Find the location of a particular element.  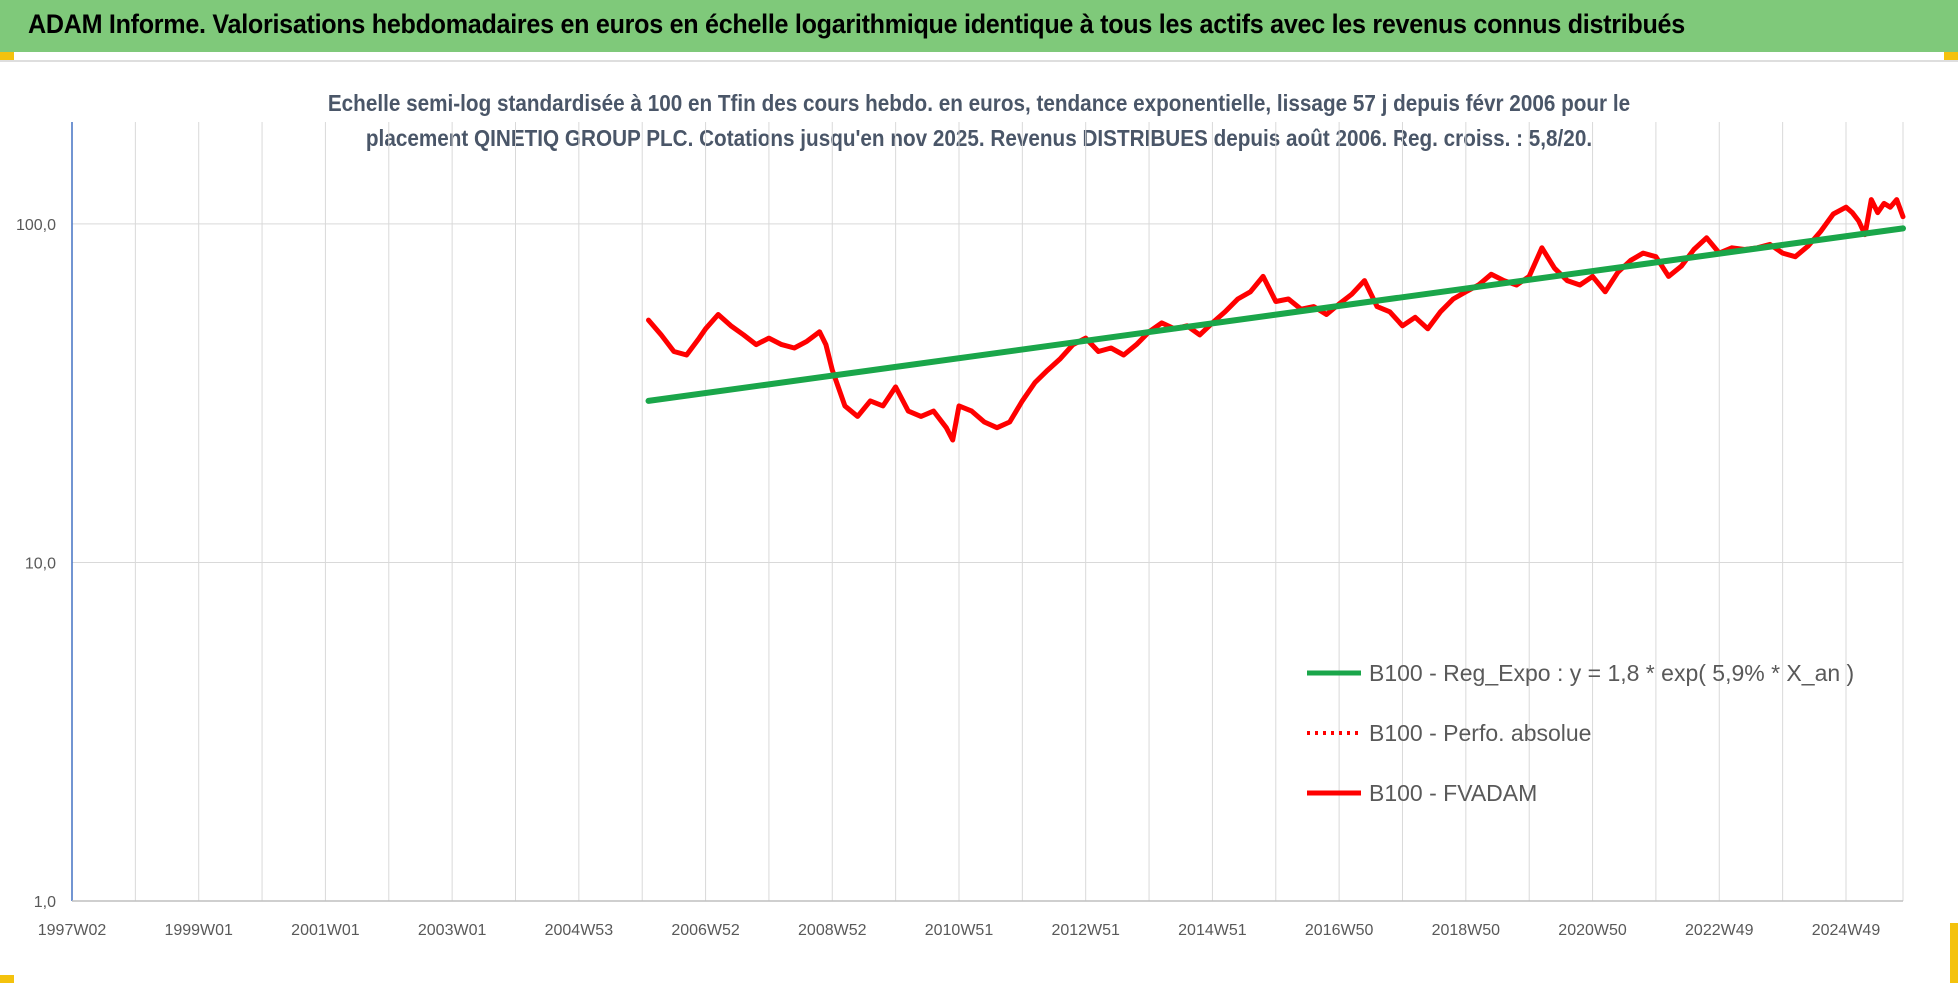

y-tick-label: 100,0 is located at coordinates (36, 225).